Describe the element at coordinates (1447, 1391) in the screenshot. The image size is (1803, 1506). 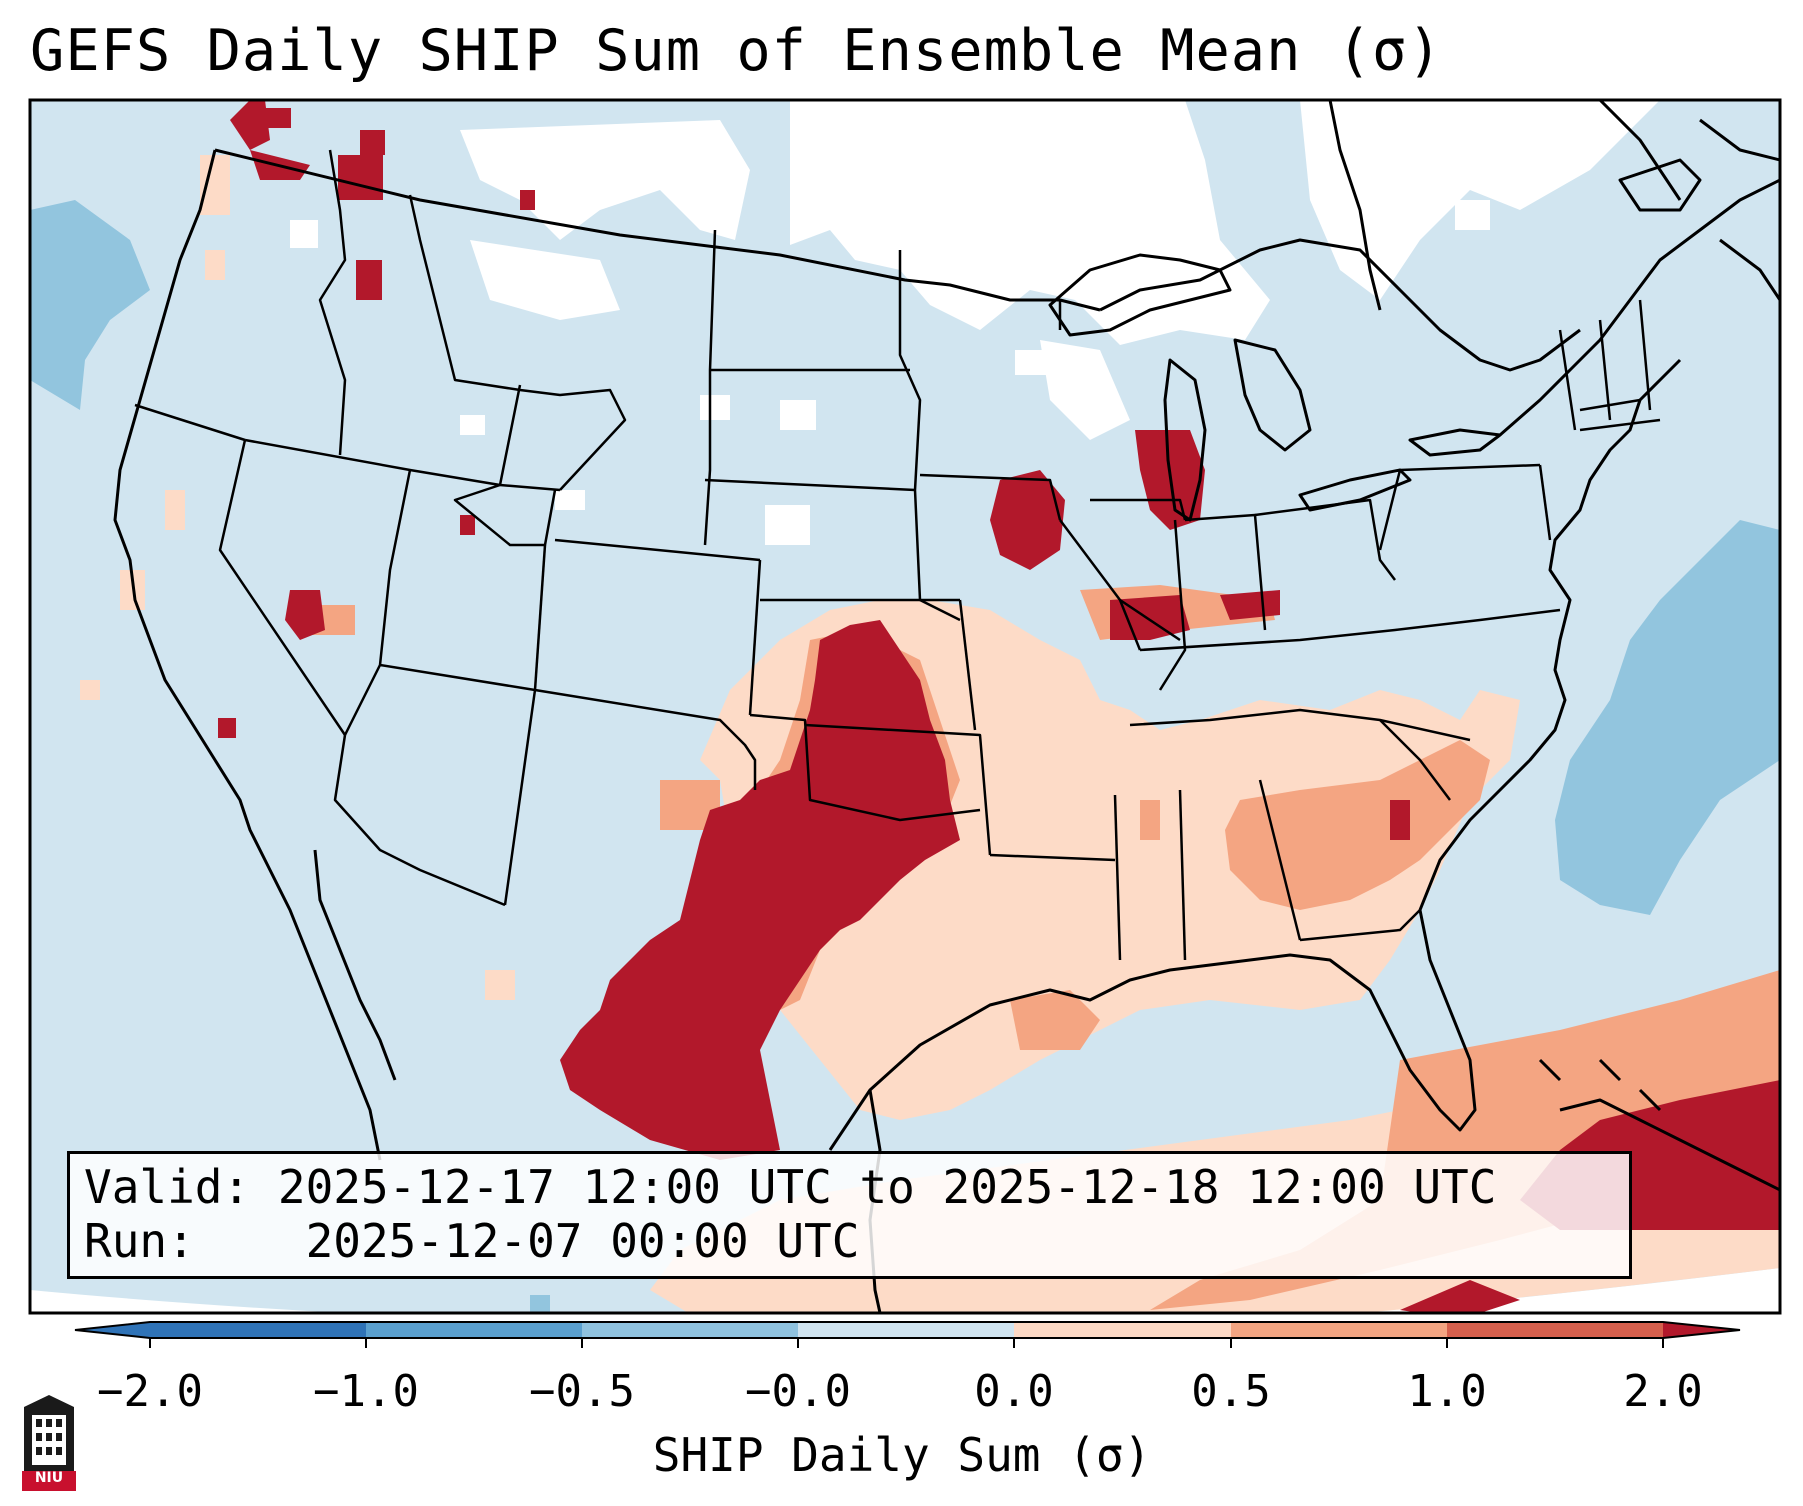
I see `colorbar-tick-label: 1.0` at that location.